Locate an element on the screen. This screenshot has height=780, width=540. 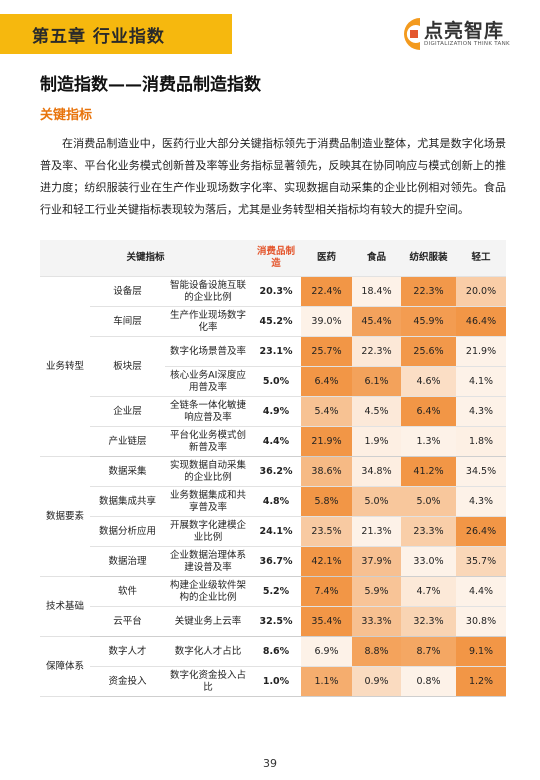
value-cell: 4.4% is located at coordinates (276, 441).